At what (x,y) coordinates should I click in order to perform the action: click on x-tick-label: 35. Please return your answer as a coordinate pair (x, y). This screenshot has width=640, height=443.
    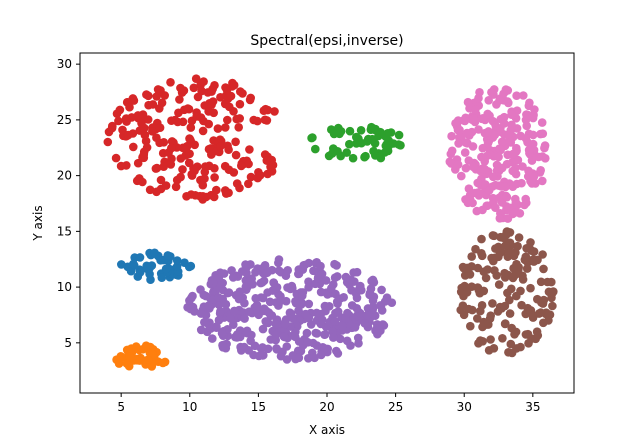
    Looking at the image, I should click on (532, 407).